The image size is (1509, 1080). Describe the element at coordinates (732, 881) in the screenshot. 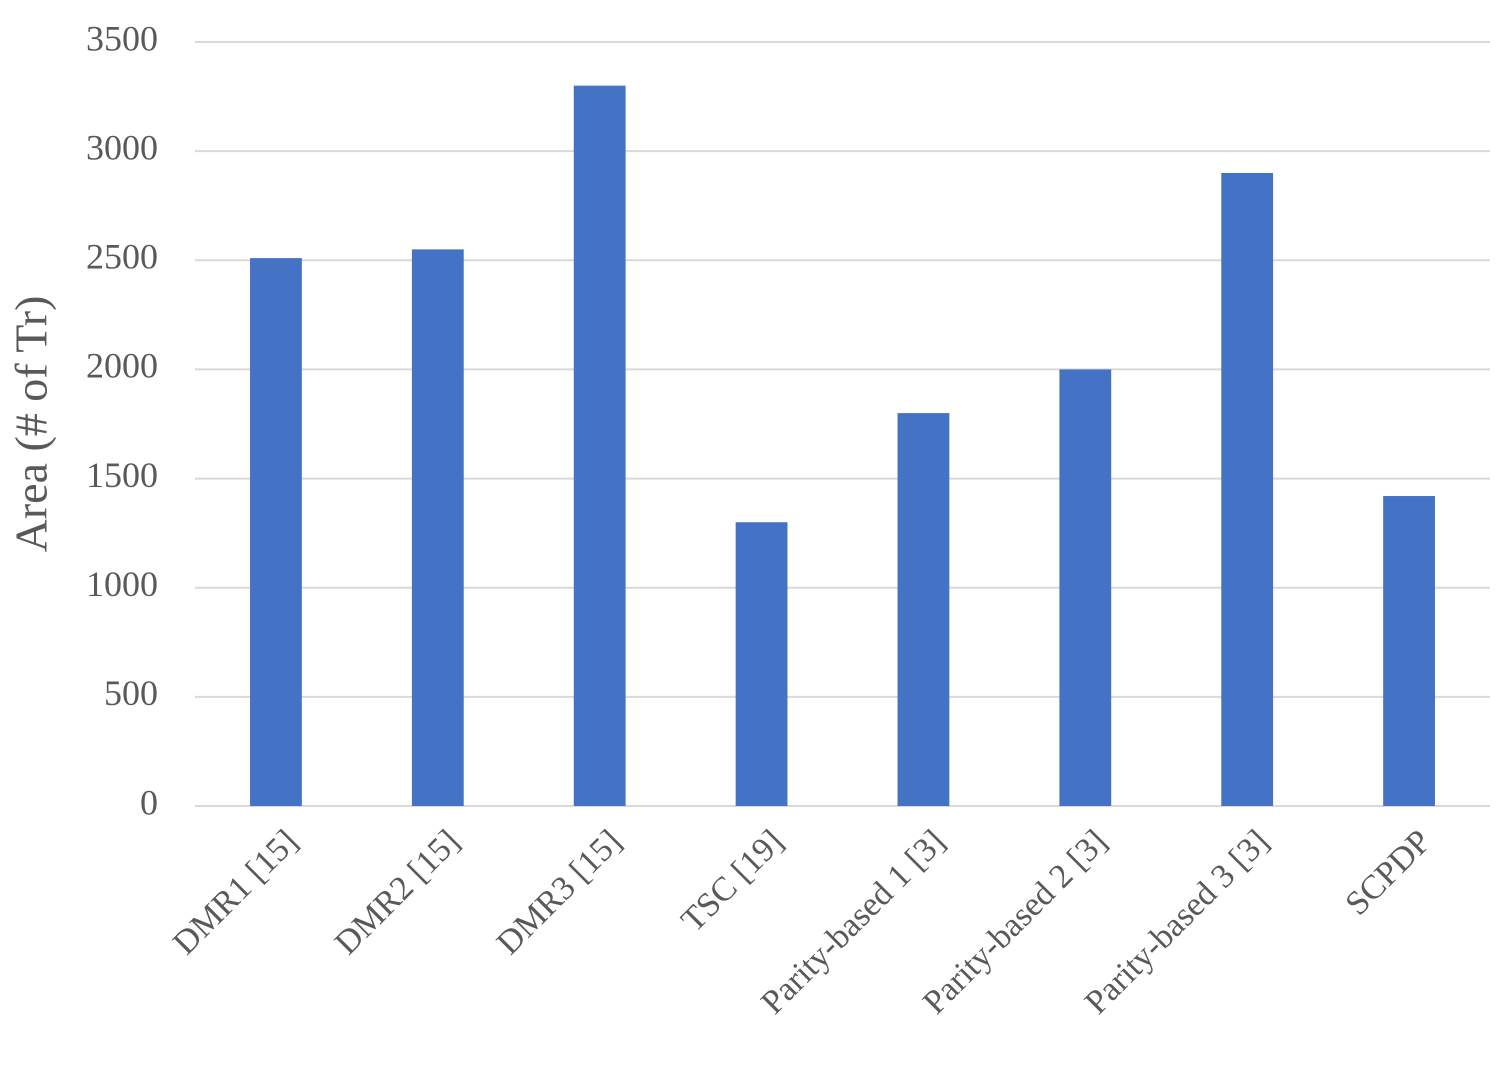

I see `x-tick-label: TSC [19]` at that location.